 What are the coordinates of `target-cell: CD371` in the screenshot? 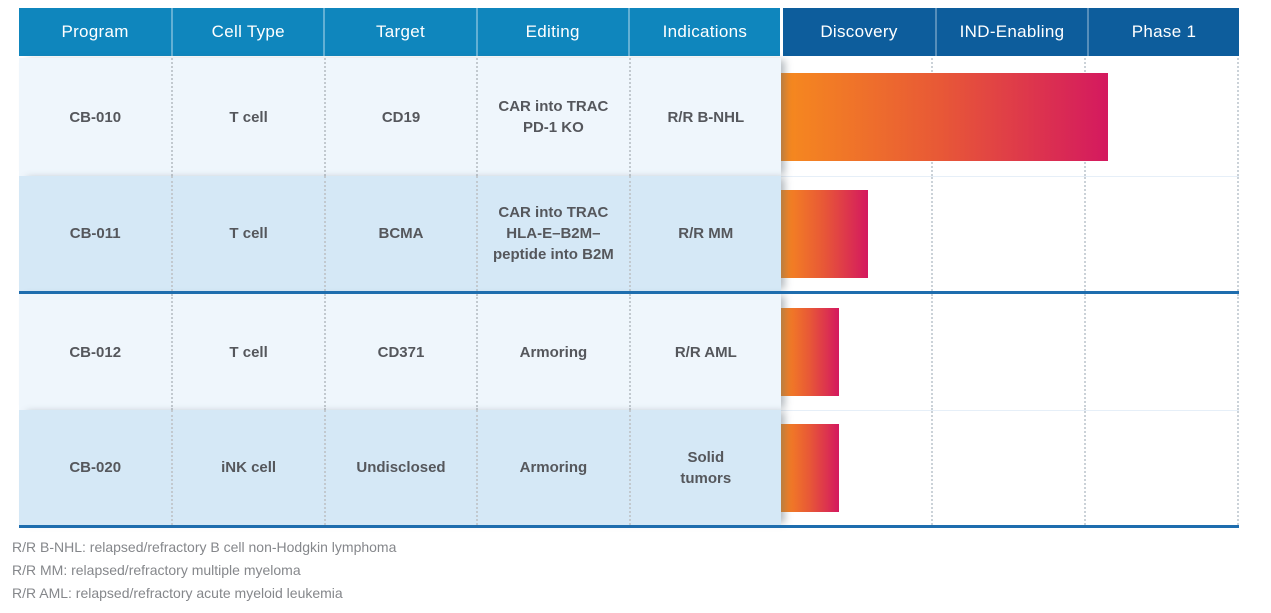 It's located at (399, 352).